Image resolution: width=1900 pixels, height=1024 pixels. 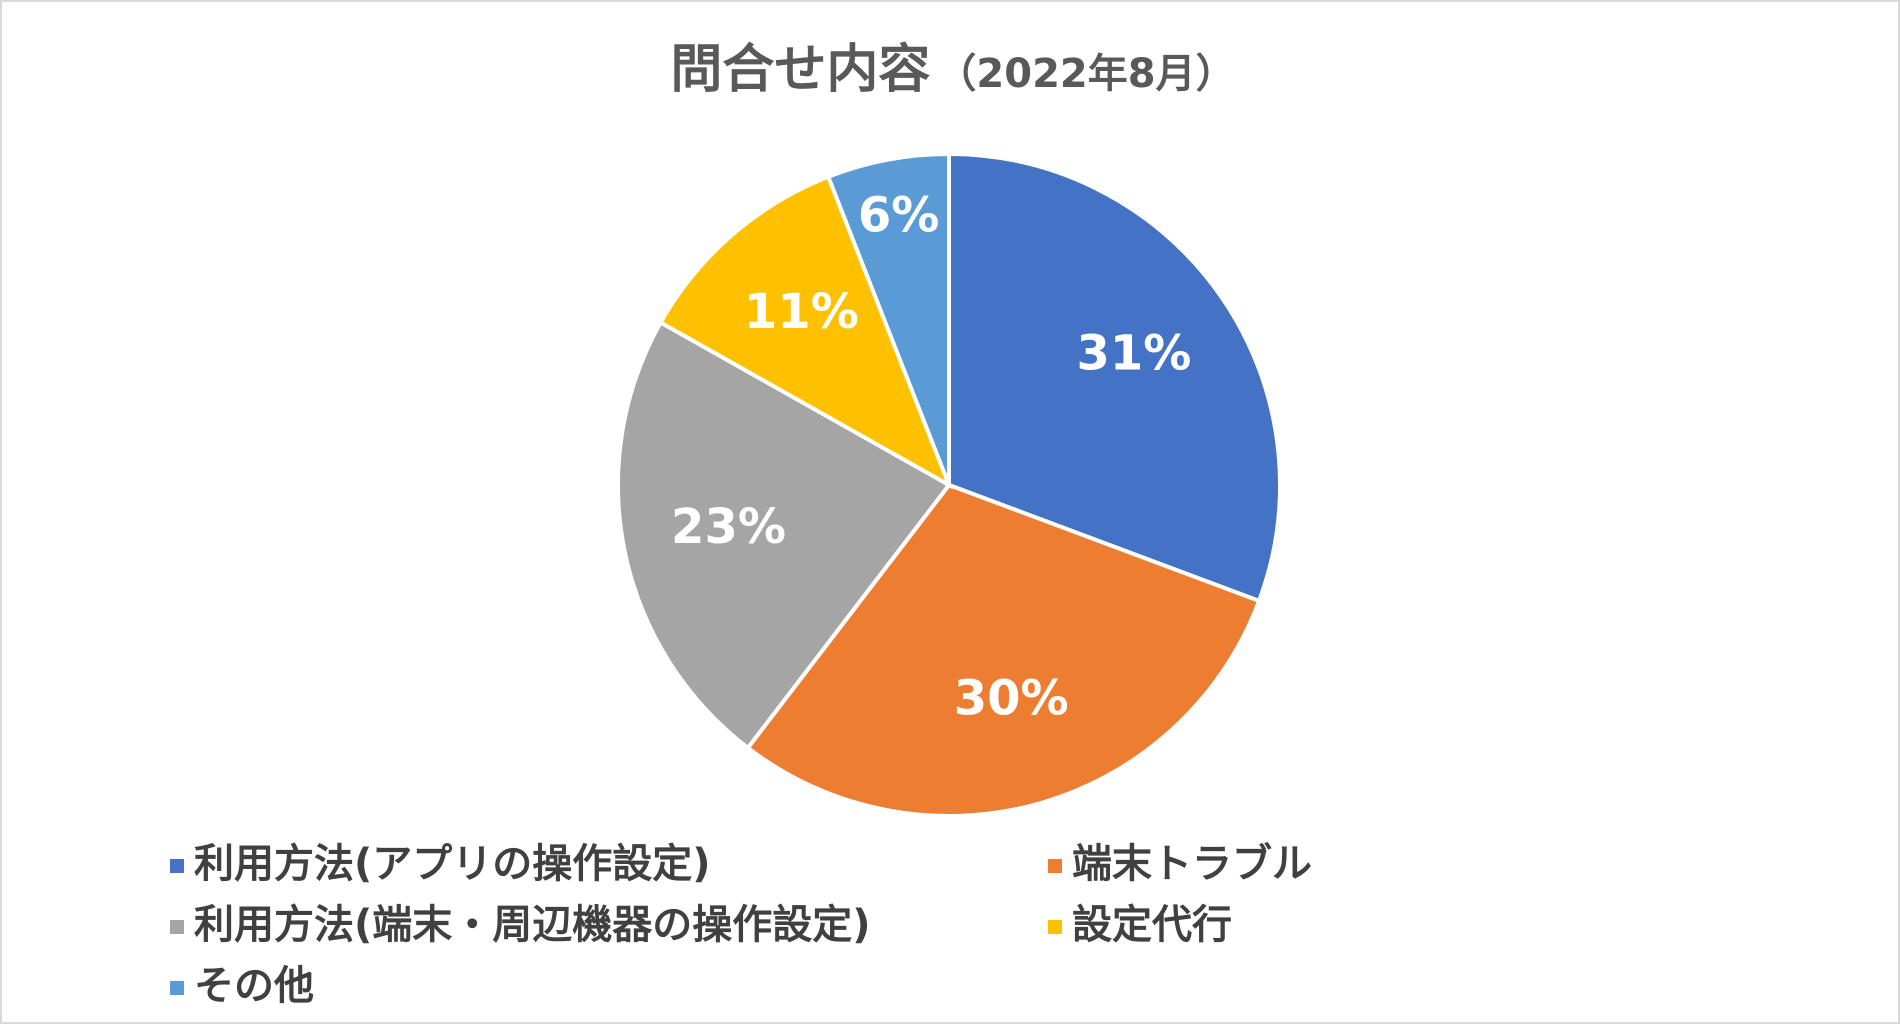 I want to click on chart-subtitle: （2022年8月）, so click(x=1085, y=74).